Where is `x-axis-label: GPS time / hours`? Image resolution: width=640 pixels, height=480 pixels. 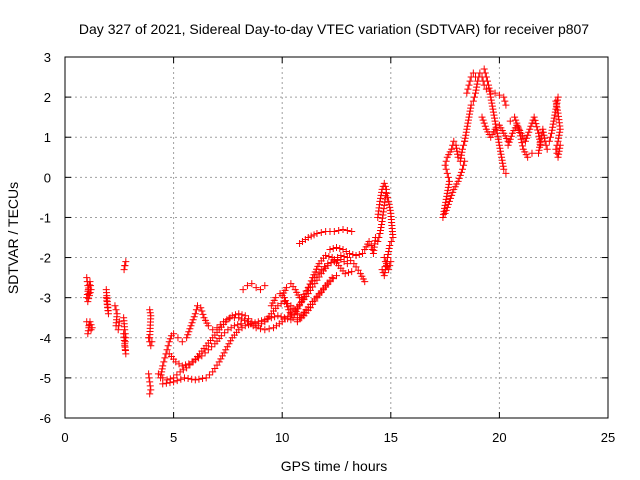 x-axis-label: GPS time / hours is located at coordinates (334, 466).